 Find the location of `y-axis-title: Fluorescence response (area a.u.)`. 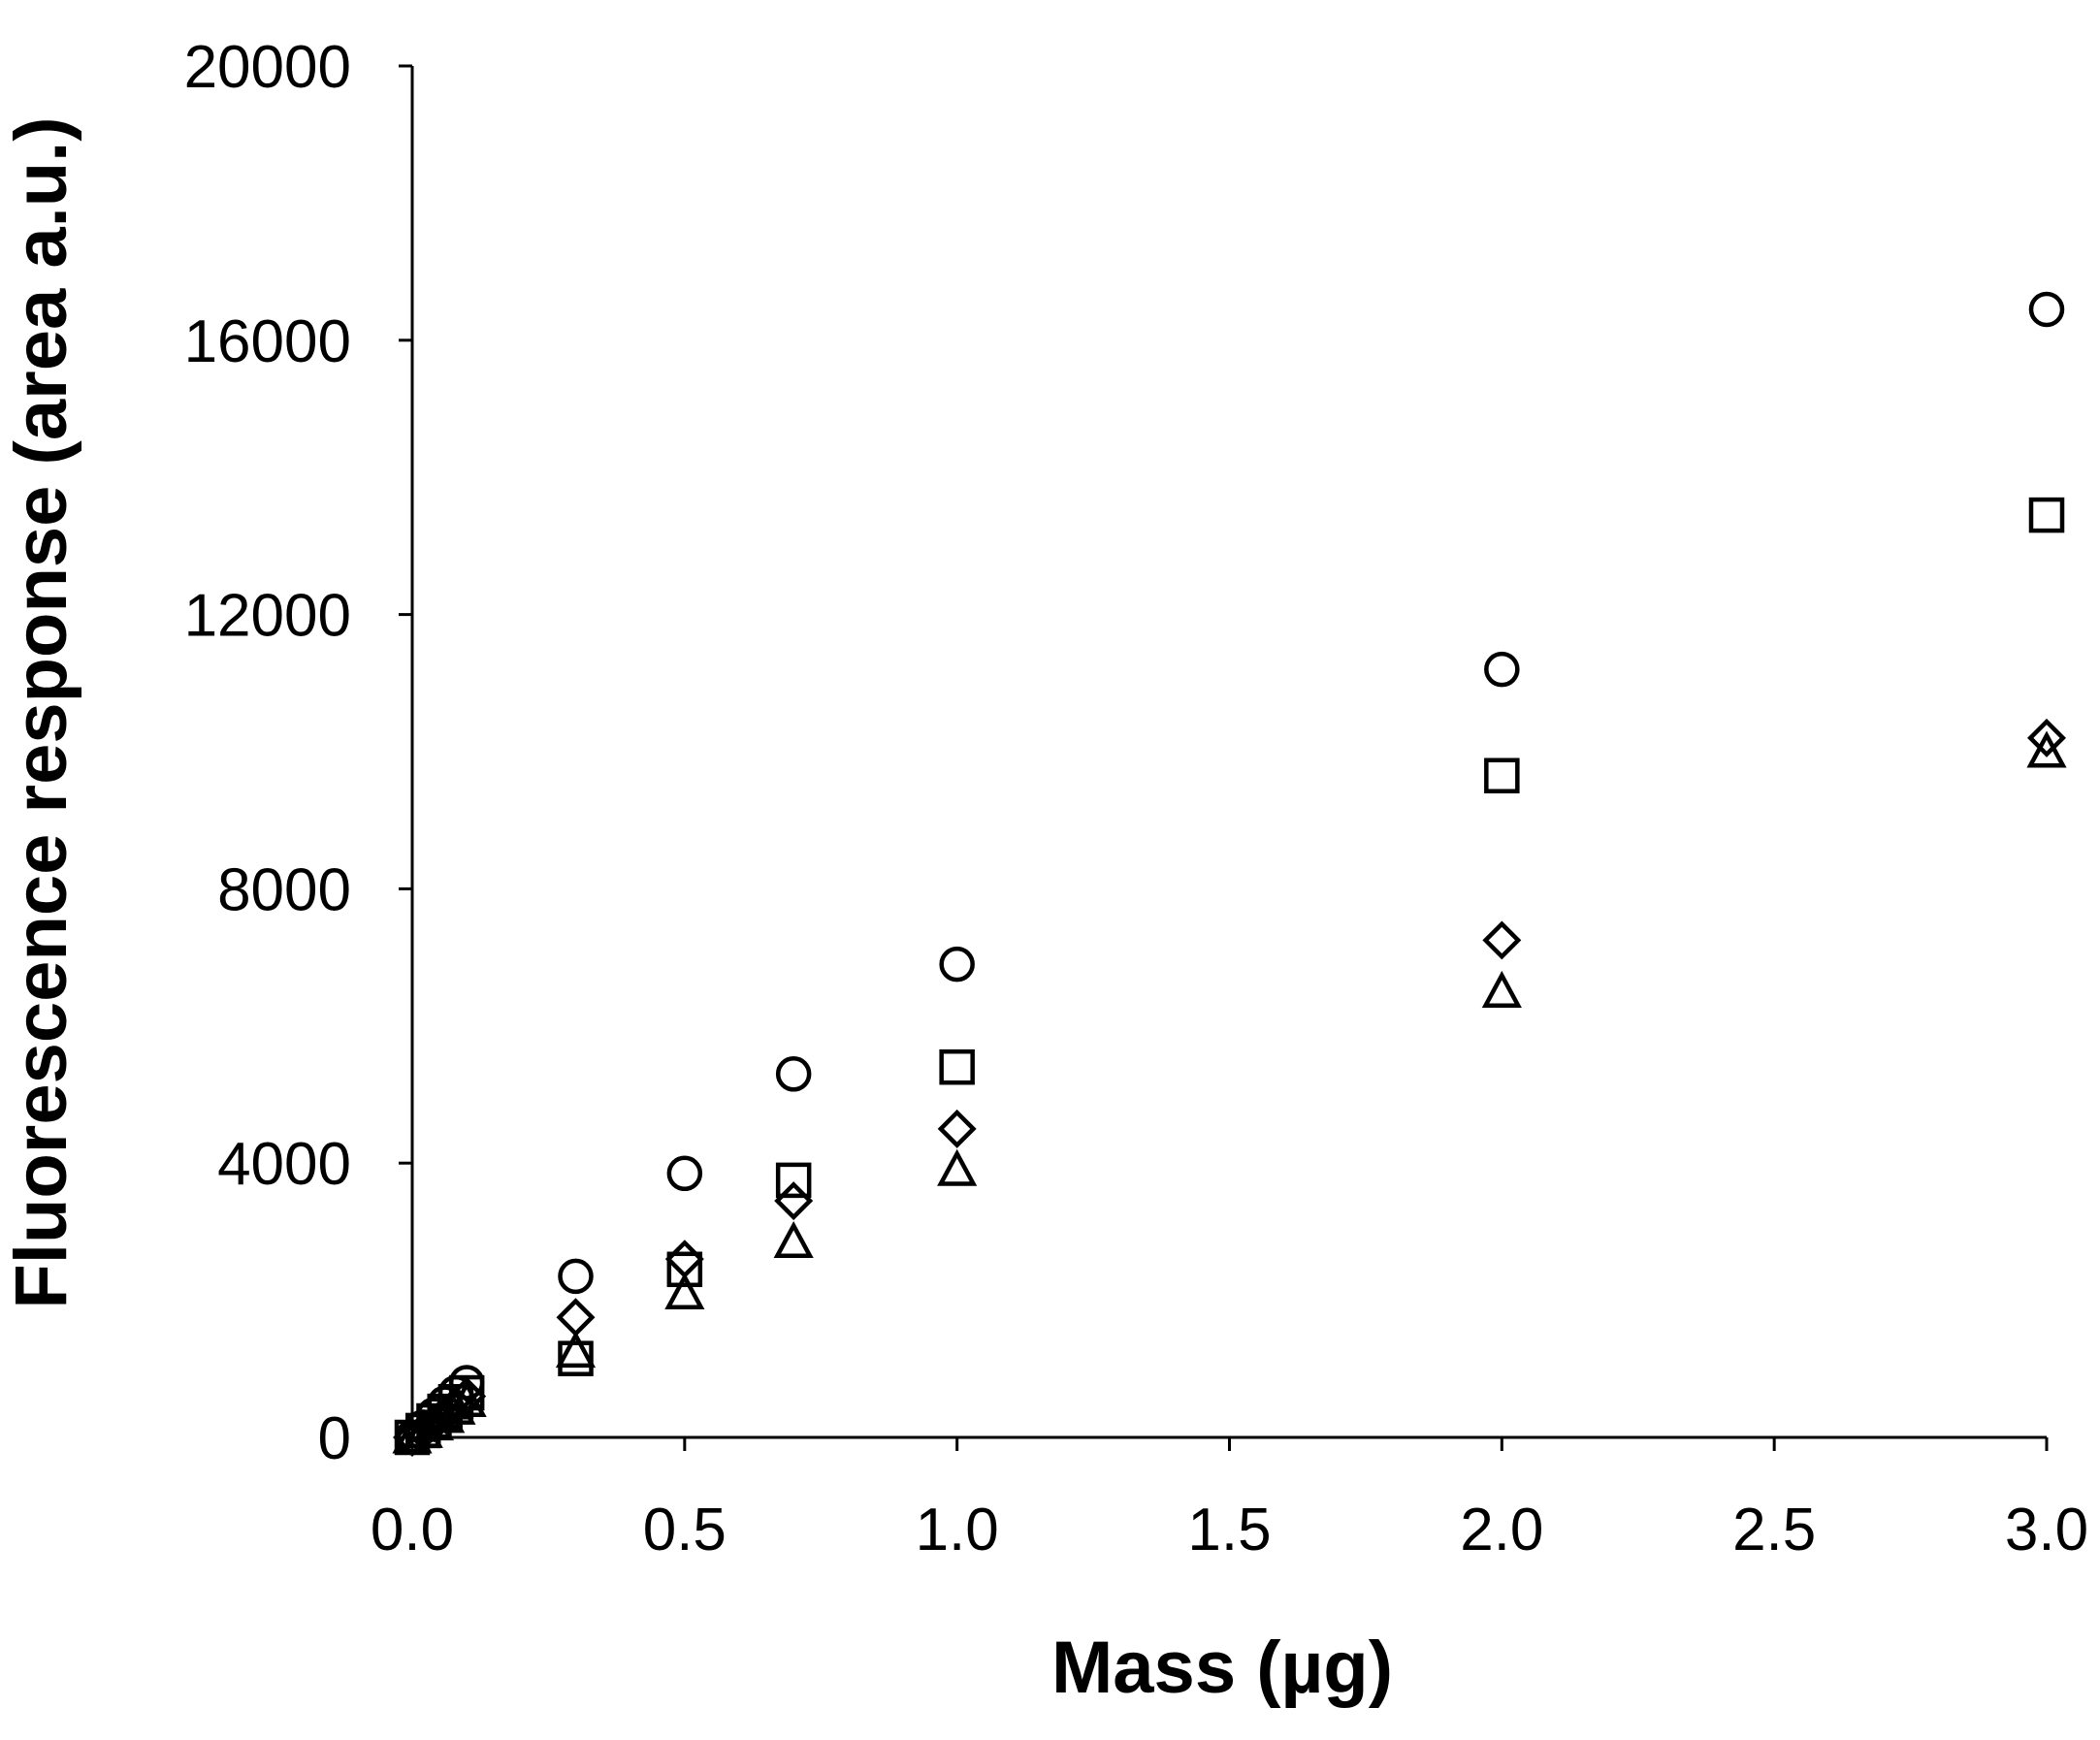

y-axis-title: Fluorescence response (area a.u.) is located at coordinates (41, 712).